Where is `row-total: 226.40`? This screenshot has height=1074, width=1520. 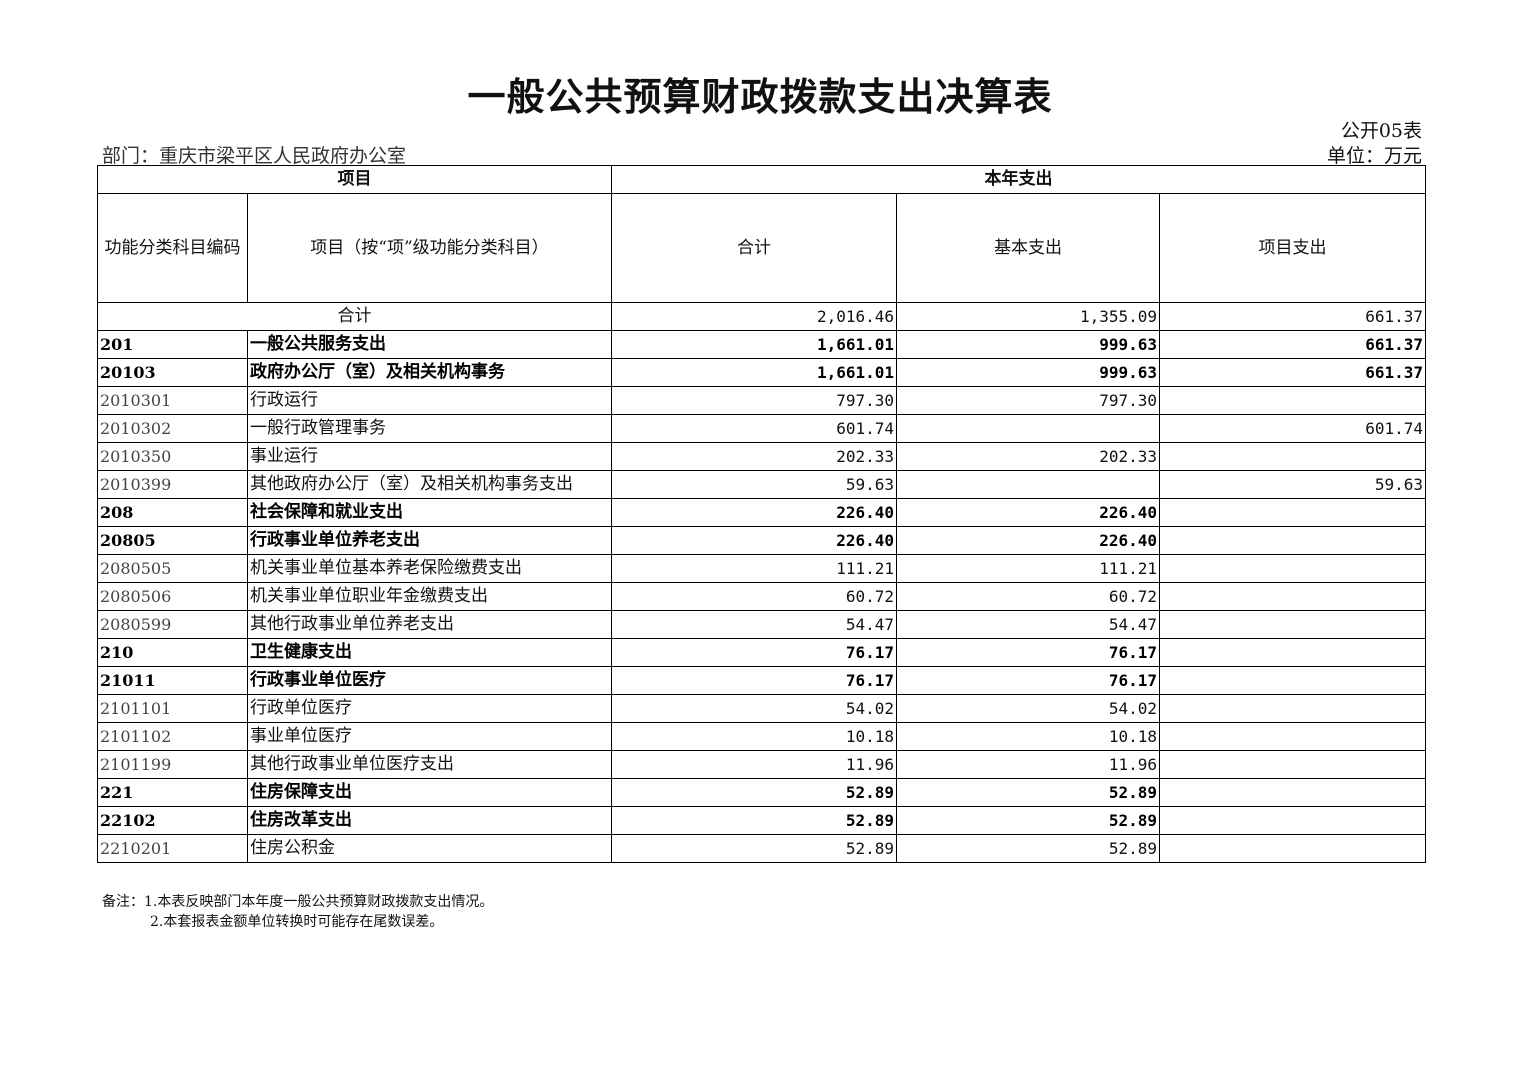
row-total: 226.40 is located at coordinates (754, 512).